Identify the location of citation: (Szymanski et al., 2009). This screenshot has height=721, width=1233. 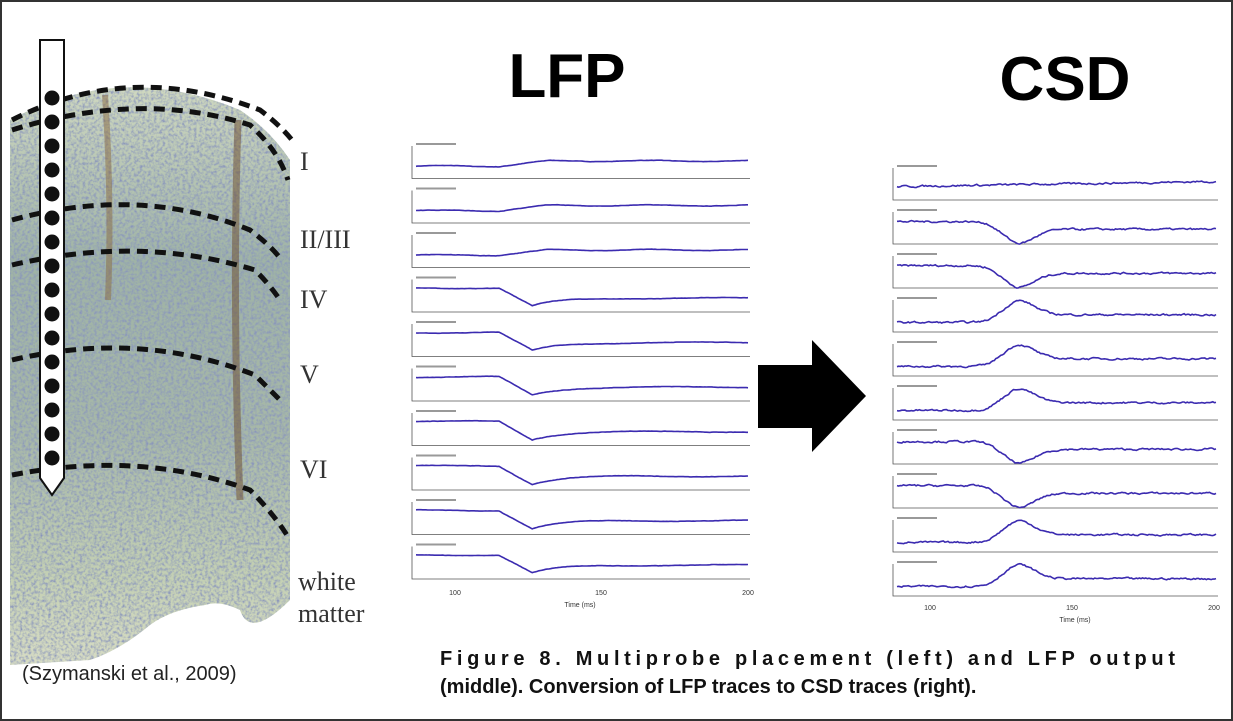
(129, 674).